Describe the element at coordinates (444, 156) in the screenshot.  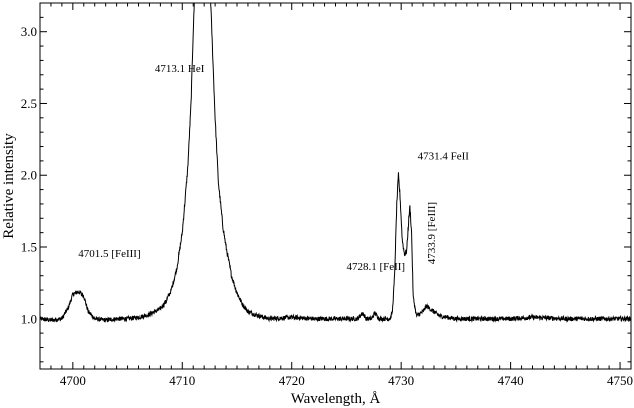
I see `annotation-label: 4731.4 FeII` at that location.